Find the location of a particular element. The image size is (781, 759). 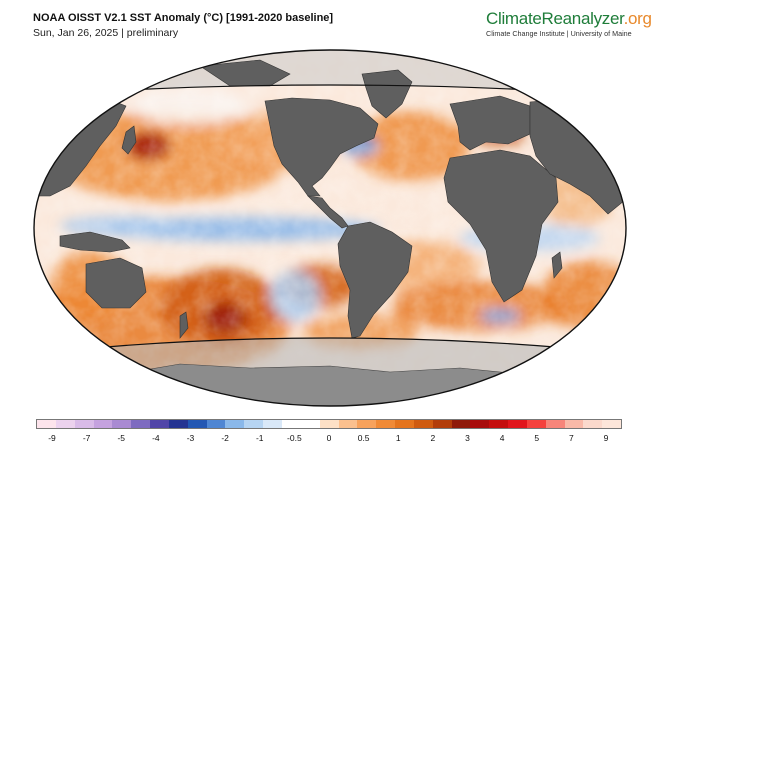

colorbar-tick-label: -1 is located at coordinates (259, 438).